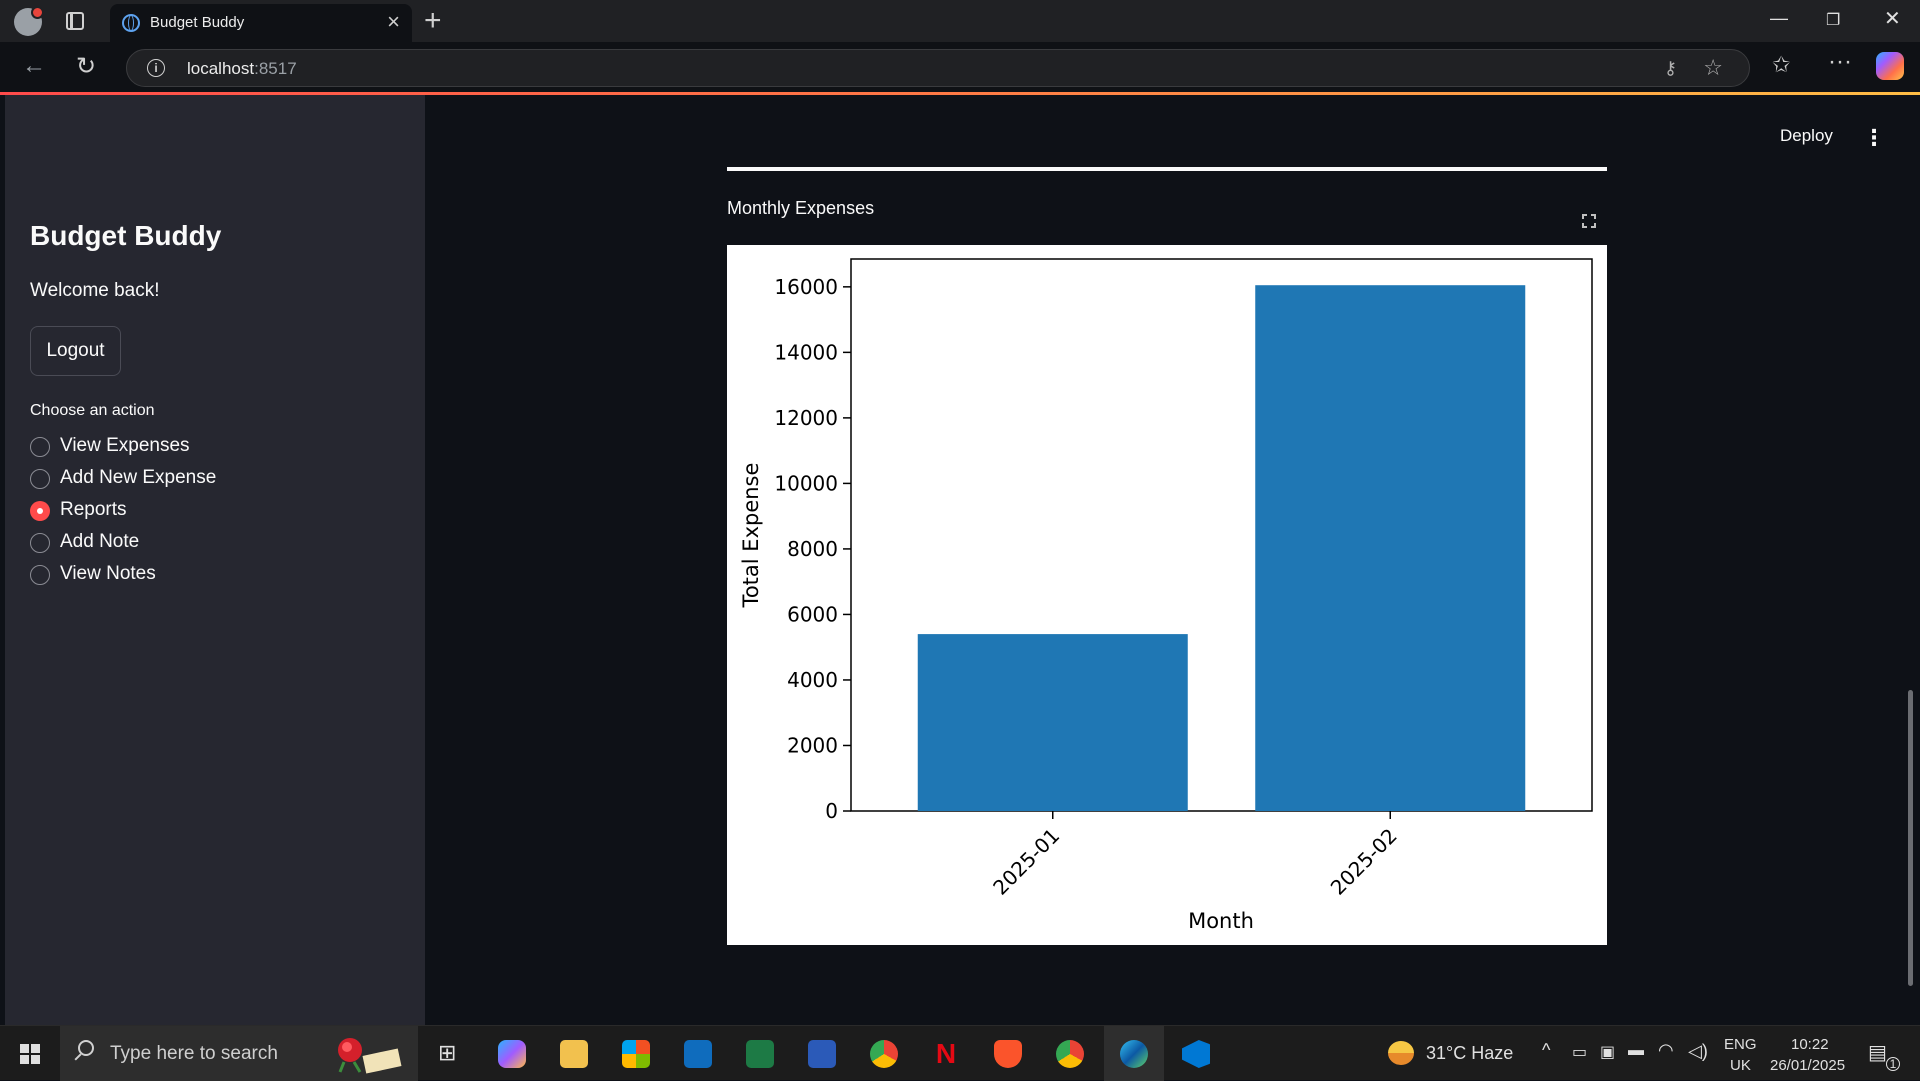 The height and width of the screenshot is (1081, 1920). I want to click on display-icon: ▣, so click(1608, 1052).